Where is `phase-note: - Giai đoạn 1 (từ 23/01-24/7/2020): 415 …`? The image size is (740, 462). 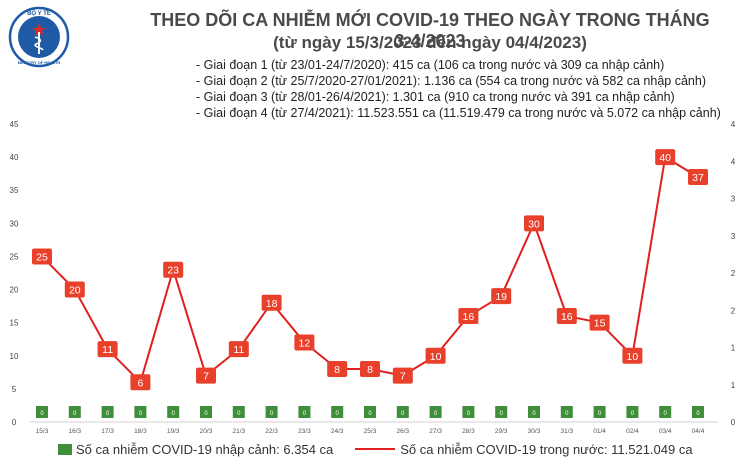 phase-note: - Giai đoạn 1 (từ 23/01-24/7/2020): 415 … is located at coordinates (430, 65).